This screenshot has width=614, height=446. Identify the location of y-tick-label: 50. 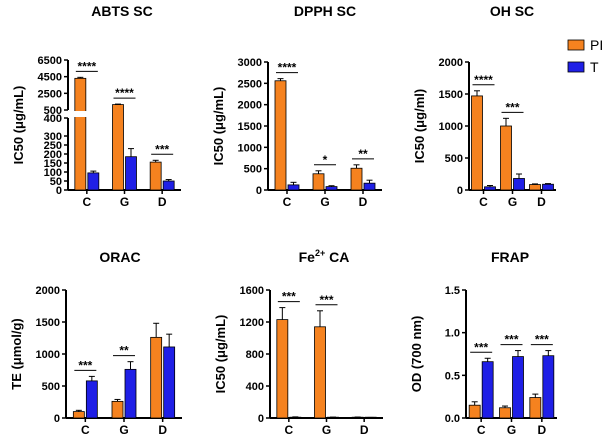
(56, 182).